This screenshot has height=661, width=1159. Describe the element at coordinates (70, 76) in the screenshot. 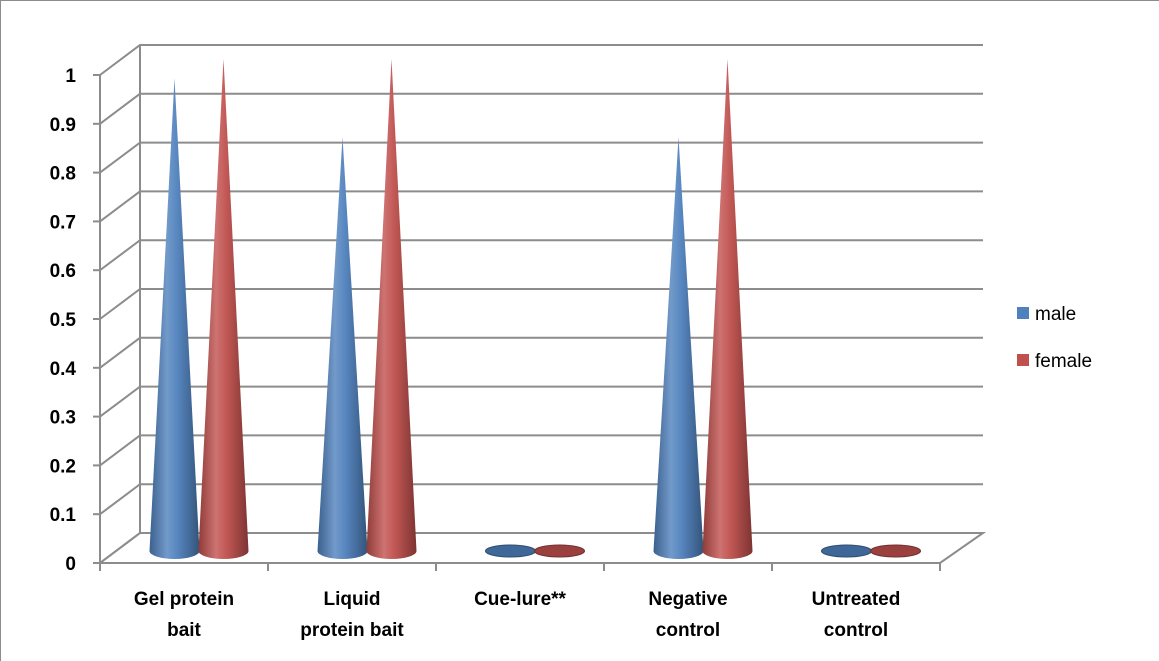

I see `y-tick-label: 1` at that location.